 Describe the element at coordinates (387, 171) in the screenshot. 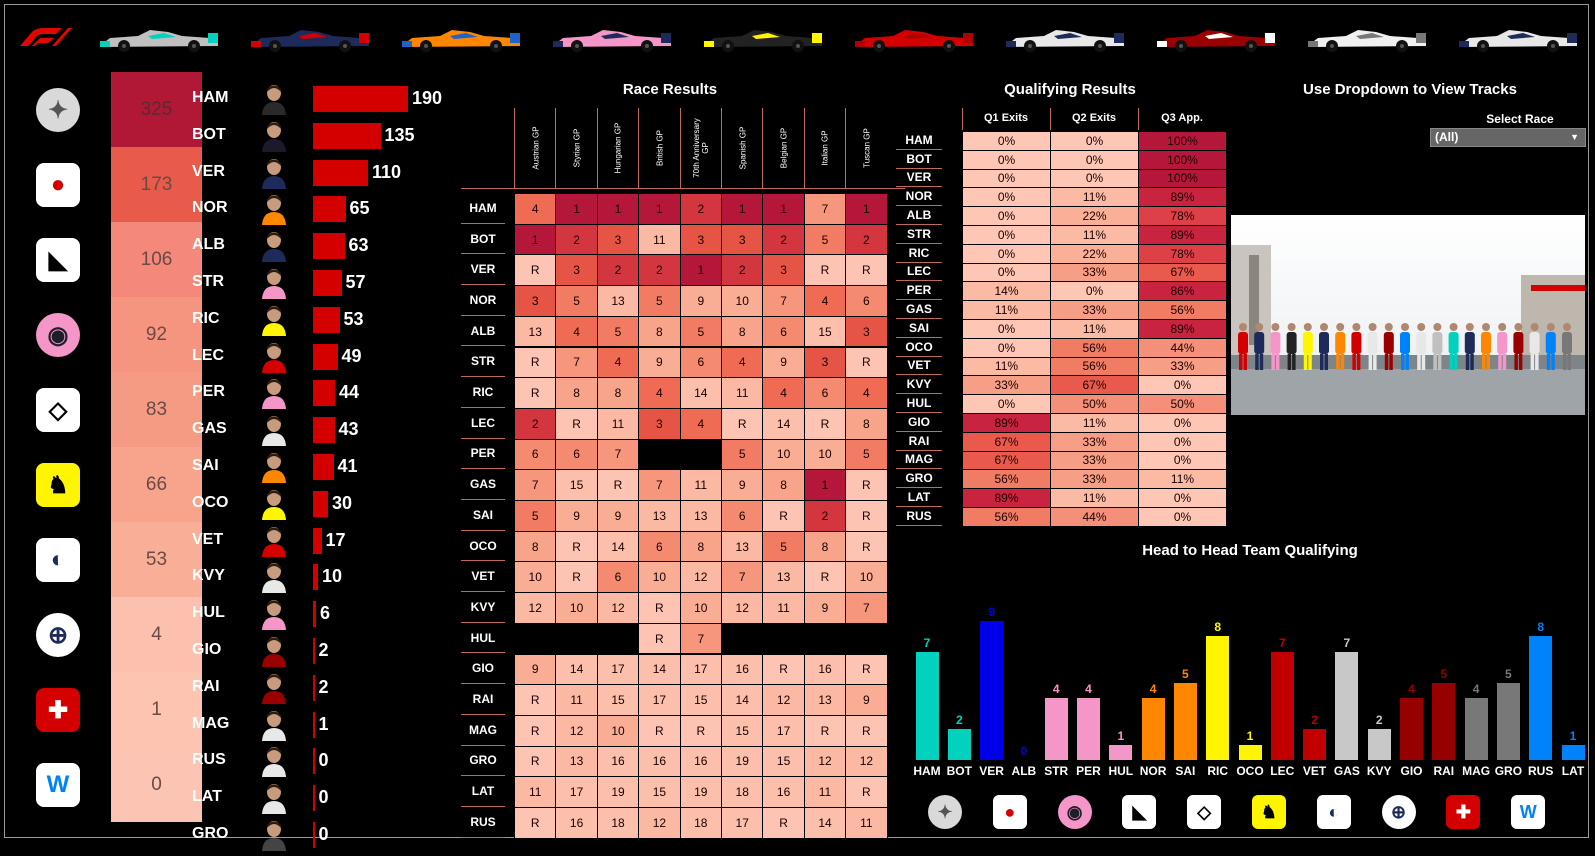

I see `driver-points-value: 110` at that location.